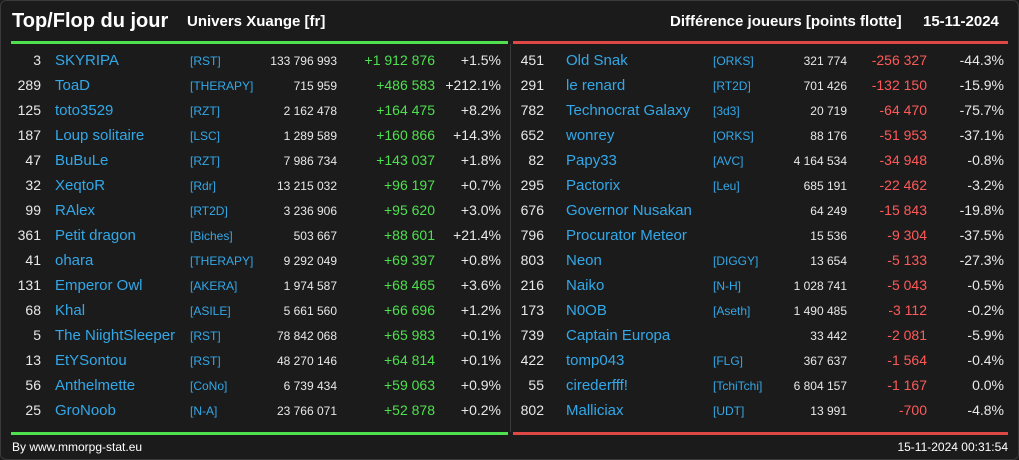 This screenshot has width=1019, height=460. Describe the element at coordinates (738, 386) in the screenshot. I see `guild-tag-link: [TchiTchi]` at that location.